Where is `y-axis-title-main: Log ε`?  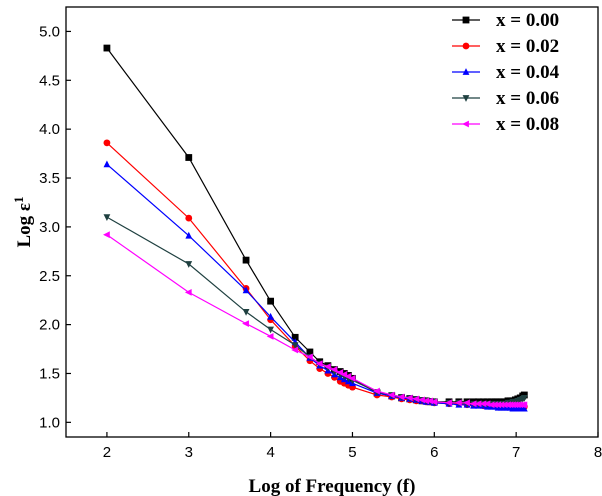
y-axis-title-main: Log ε is located at coordinates (24, 225).